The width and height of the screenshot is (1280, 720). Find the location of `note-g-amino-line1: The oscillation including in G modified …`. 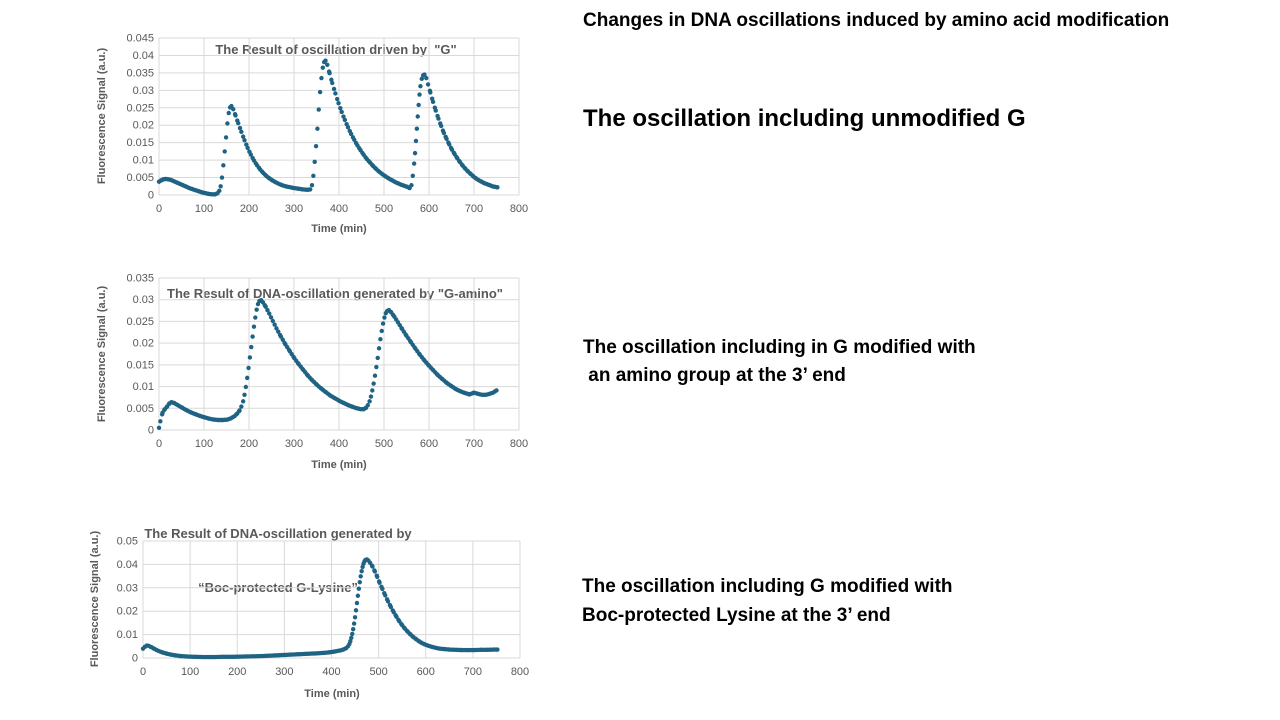

note-g-amino-line1: The oscillation including in G modified … is located at coordinates (779, 347).